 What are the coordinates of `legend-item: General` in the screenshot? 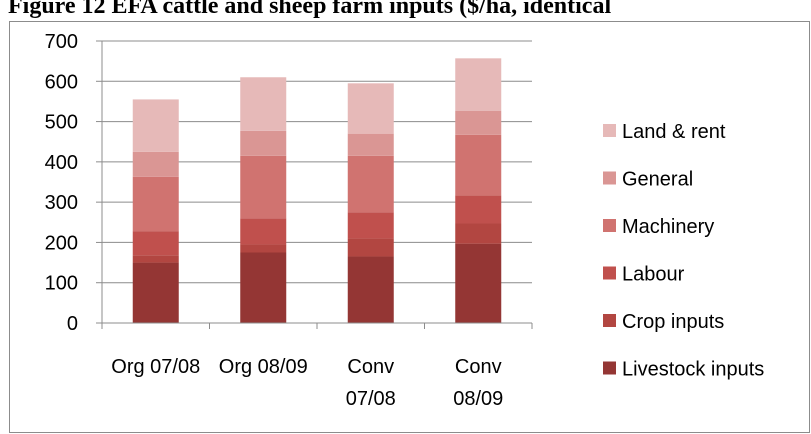 It's located at (648, 180).